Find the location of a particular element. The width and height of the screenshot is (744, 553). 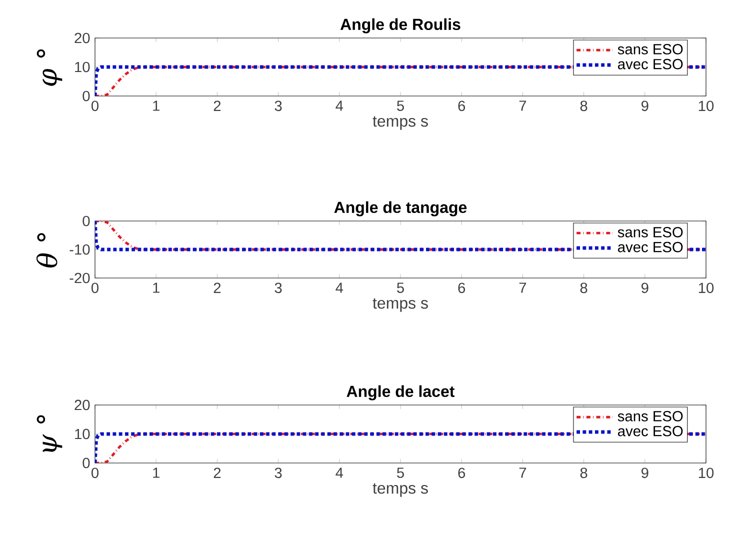

y-tick-label: -10 is located at coordinates (80, 249).